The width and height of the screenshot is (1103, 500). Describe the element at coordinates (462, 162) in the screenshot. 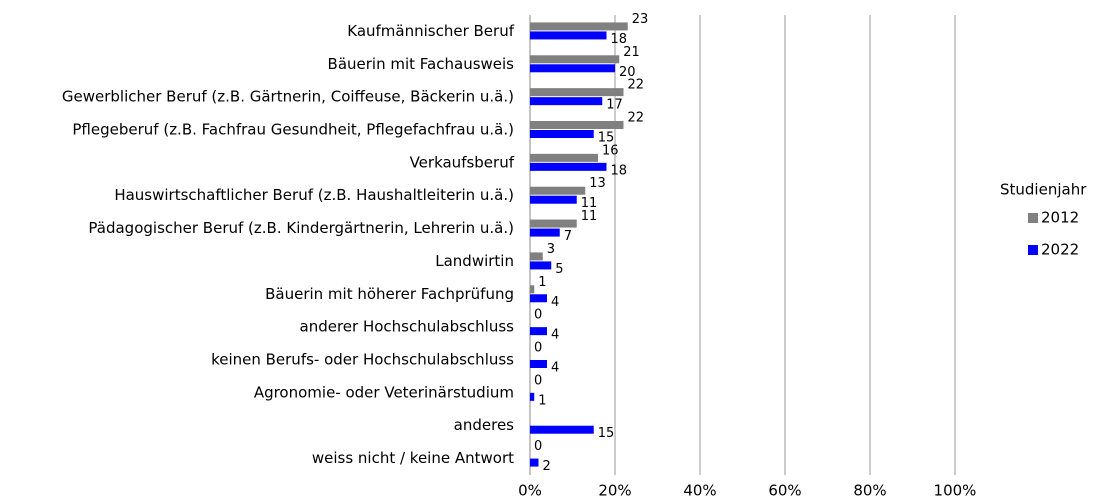

I see `y-tick-label: Verkaufsberuf` at that location.